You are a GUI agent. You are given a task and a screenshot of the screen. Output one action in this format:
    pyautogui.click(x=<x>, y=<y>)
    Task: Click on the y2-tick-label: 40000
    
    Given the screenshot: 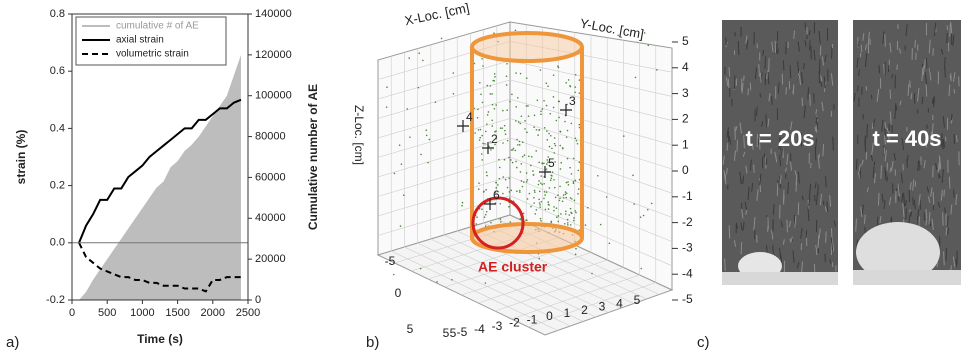 What is the action you would take?
    pyautogui.click(x=270, y=218)
    